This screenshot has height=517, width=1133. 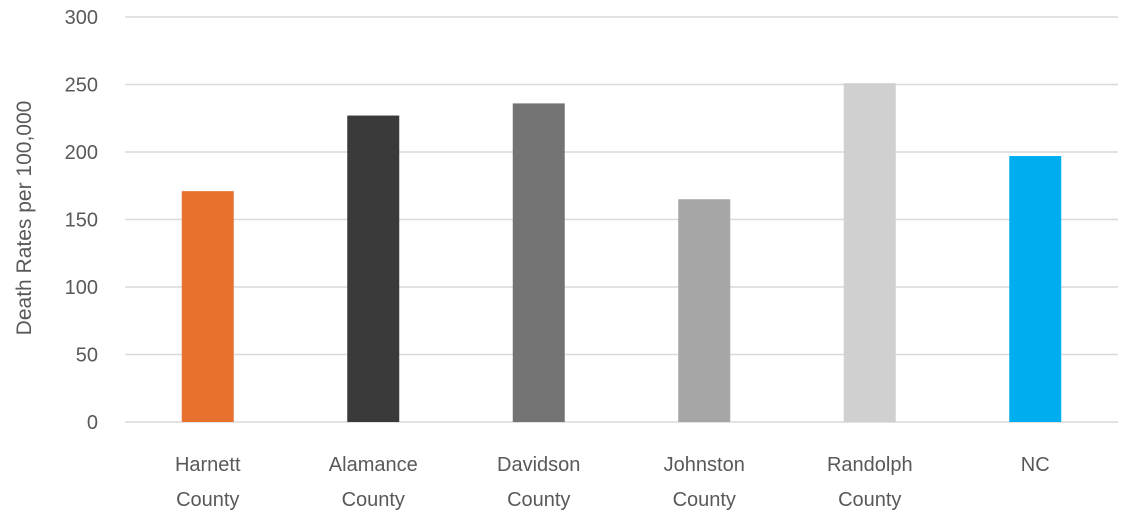 I want to click on y-axis-title: Death Rates per 100,000, so click(x=24, y=218).